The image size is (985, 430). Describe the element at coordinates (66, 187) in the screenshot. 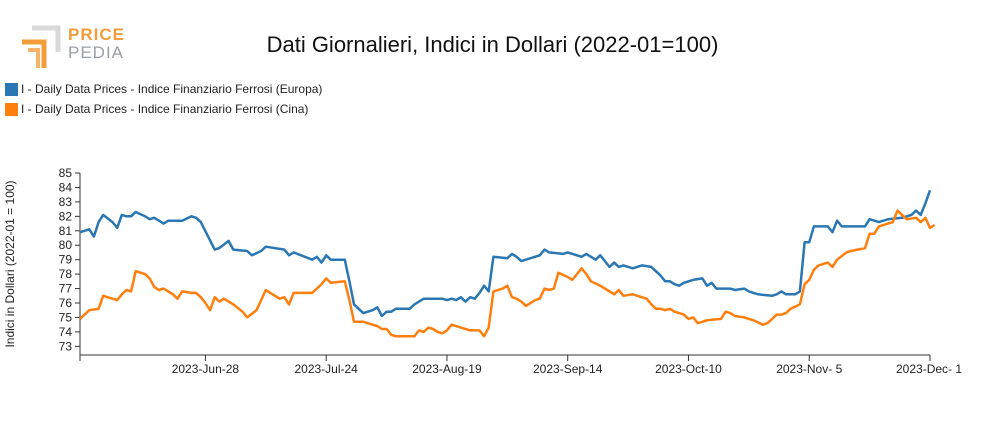

I see `y-tick-label: 84` at that location.